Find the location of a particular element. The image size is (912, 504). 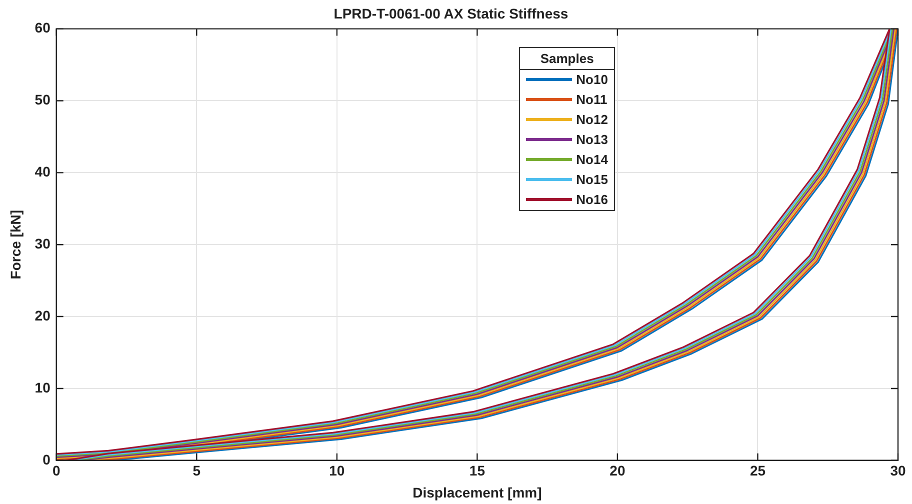

chart-title: LPRD-T-0061-00 AX Static Stiffness is located at coordinates (451, 13).